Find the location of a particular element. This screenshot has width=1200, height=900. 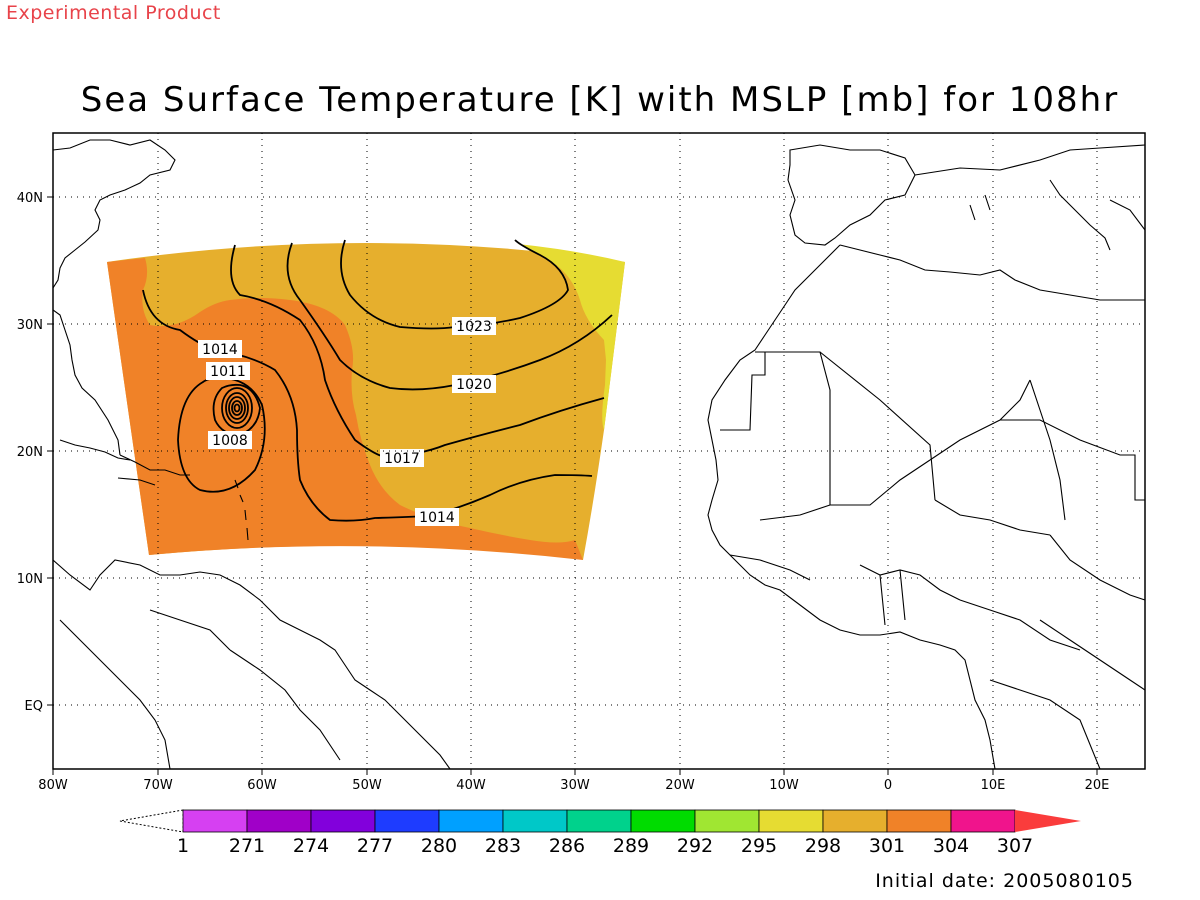

colorbar-label: 289 is located at coordinates (631, 846).